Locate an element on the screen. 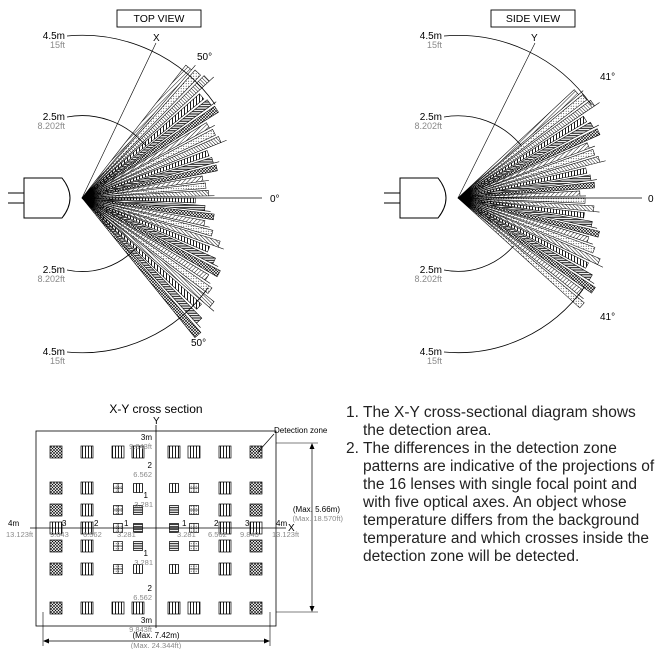 This screenshot has height=649, width=656. side-view-outer-dist-m-lower: 4.5m is located at coordinates (431, 352).